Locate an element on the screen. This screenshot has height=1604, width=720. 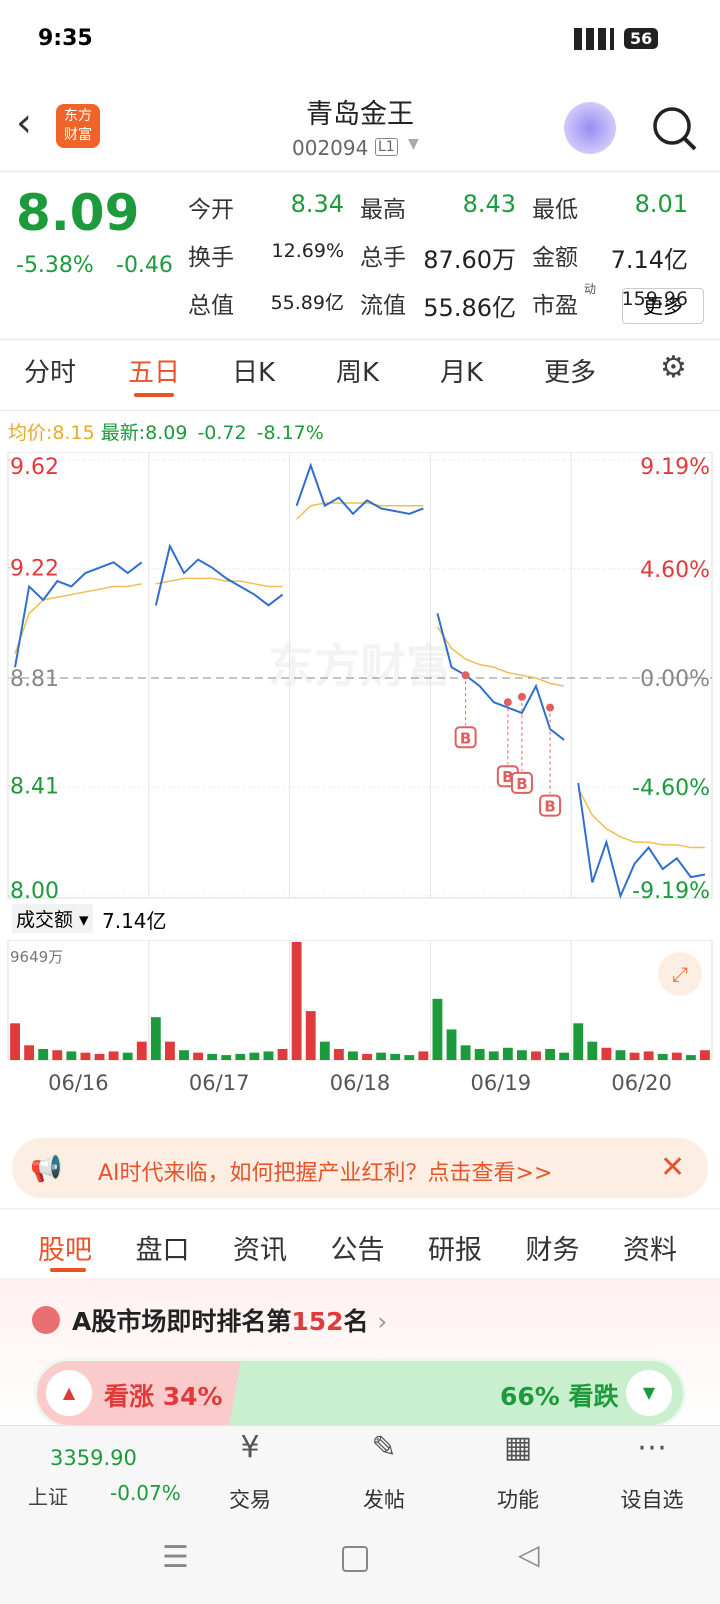
rank-number: 152 is located at coordinates (317, 1321).